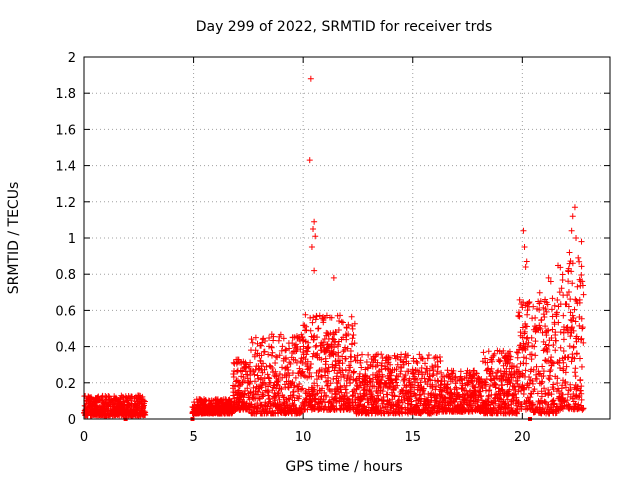 The width and height of the screenshot is (640, 480). Describe the element at coordinates (72, 420) in the screenshot. I see `y-tick-label: 0` at that location.